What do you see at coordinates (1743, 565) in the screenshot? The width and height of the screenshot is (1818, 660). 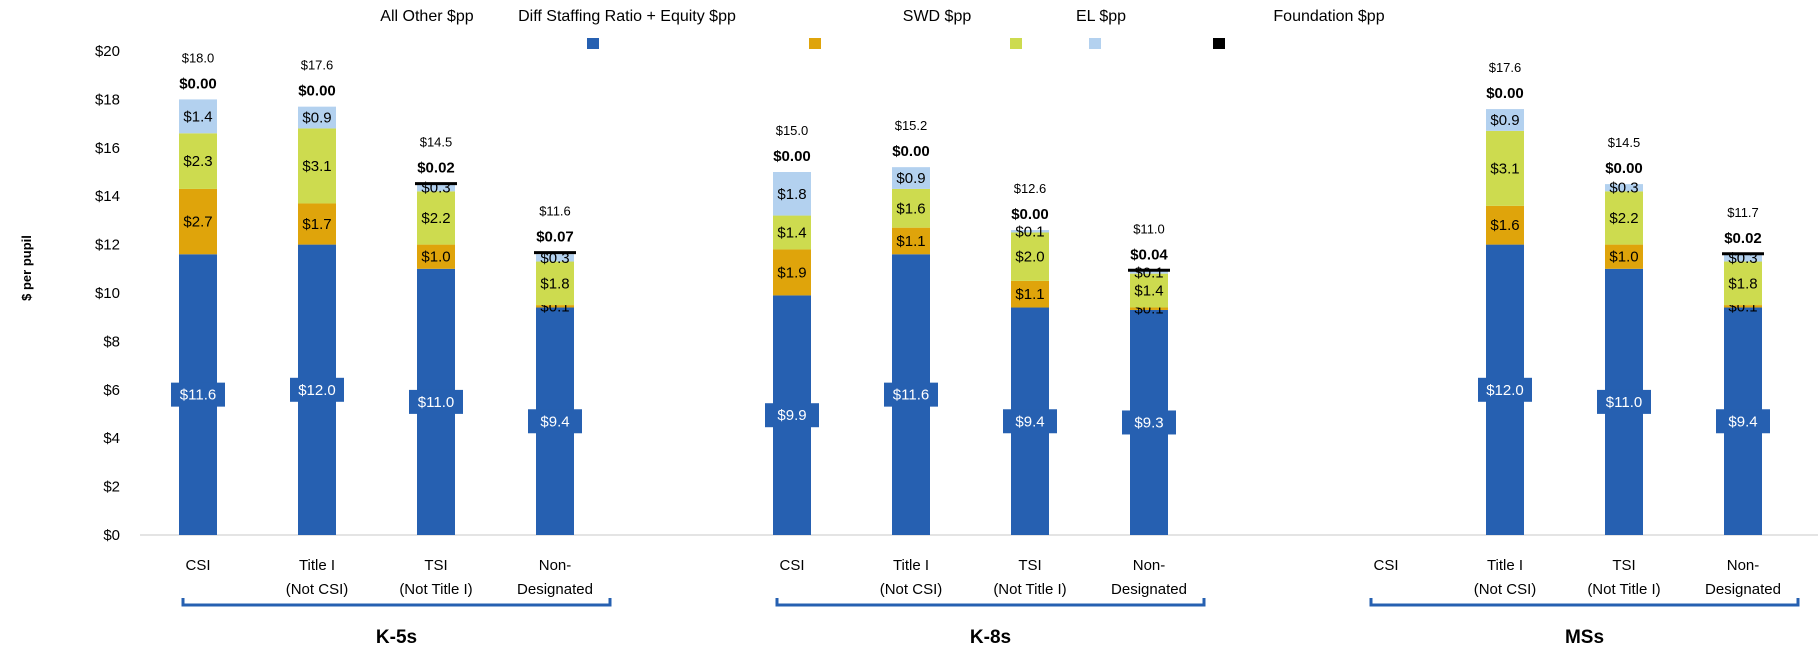 I see `category-label-2-3-0: Non-` at bounding box center [1743, 565].